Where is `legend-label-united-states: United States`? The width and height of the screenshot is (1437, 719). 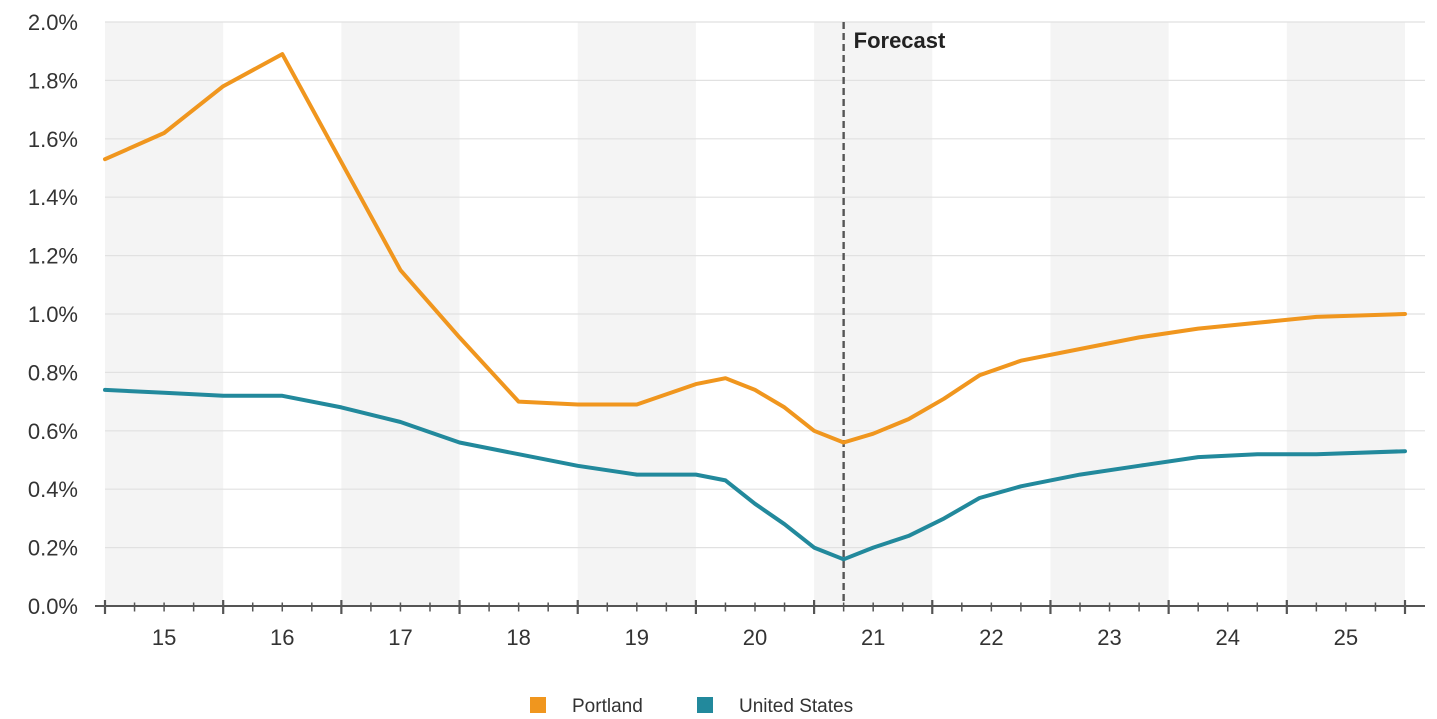
legend-label-united-states: United States is located at coordinates (796, 706).